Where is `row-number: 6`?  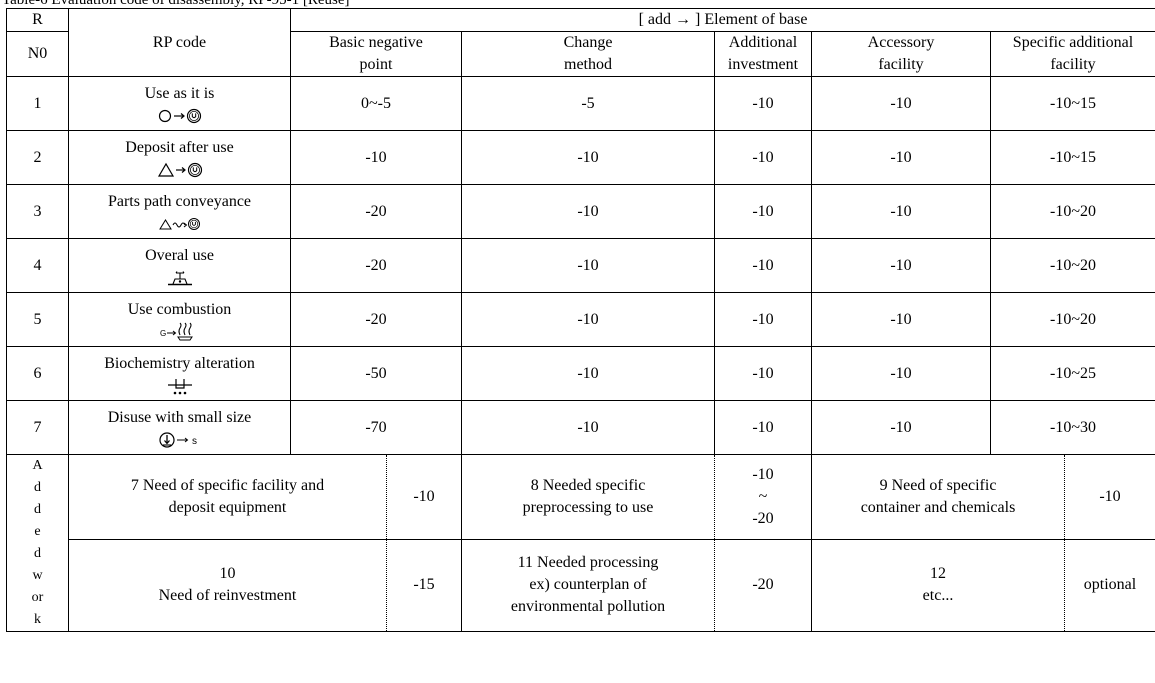 row-number: 6 is located at coordinates (37, 373).